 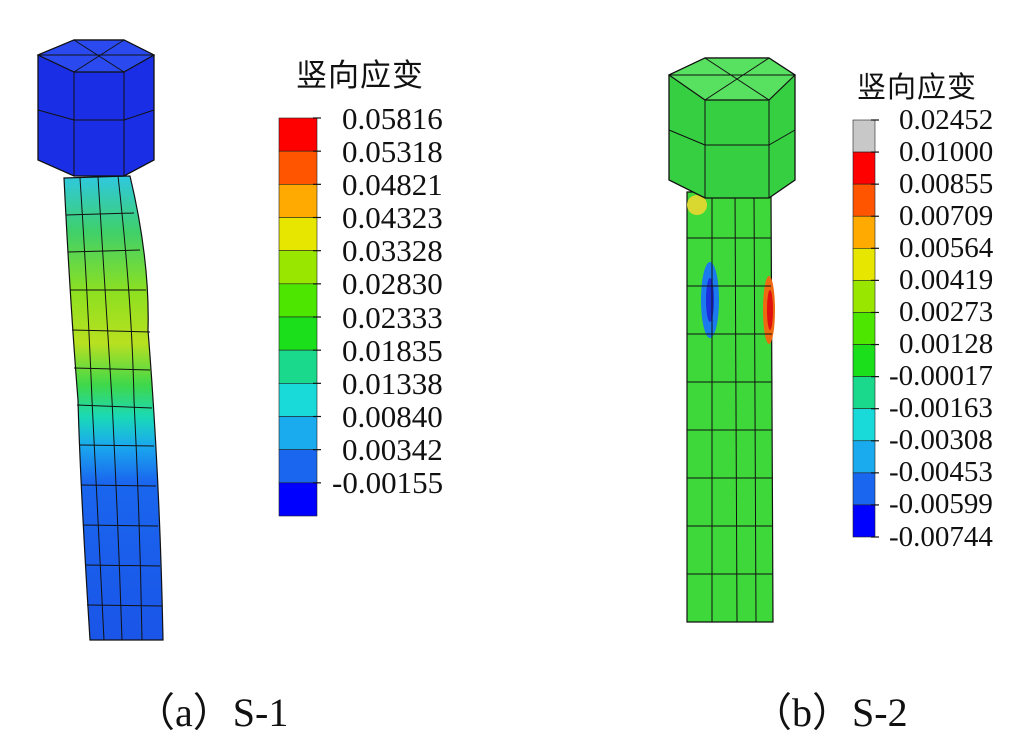 What do you see at coordinates (212, 712) in the screenshot?
I see `caption-s1: （a）S-1` at bounding box center [212, 712].